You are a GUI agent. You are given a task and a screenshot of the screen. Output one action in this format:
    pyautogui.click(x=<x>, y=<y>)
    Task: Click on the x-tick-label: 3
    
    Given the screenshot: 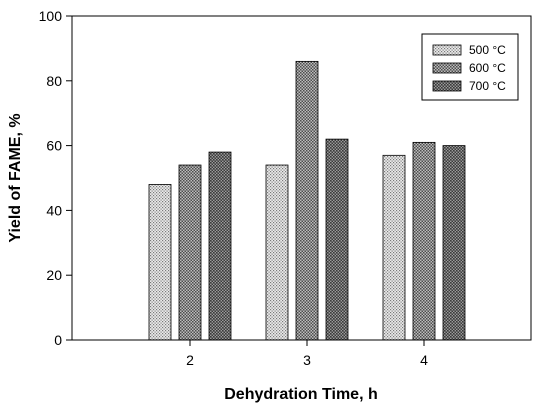 What is the action you would take?
    pyautogui.click(x=307, y=360)
    